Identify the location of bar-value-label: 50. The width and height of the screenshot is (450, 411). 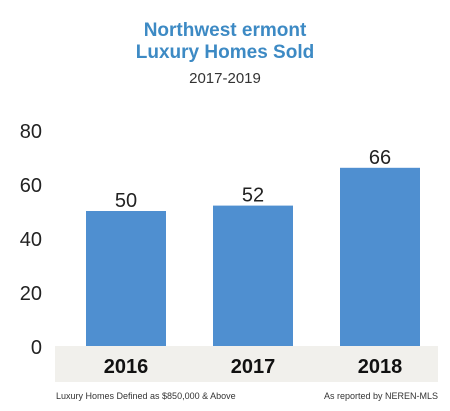
(126, 201).